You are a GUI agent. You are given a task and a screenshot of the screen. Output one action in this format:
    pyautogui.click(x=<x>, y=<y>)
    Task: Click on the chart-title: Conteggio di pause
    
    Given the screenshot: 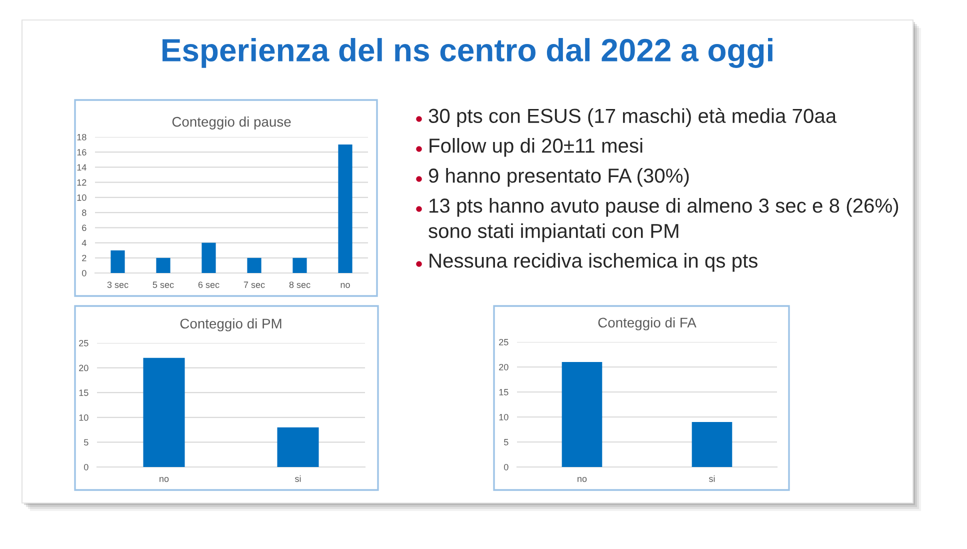 What is the action you would take?
    pyautogui.click(x=231, y=123)
    